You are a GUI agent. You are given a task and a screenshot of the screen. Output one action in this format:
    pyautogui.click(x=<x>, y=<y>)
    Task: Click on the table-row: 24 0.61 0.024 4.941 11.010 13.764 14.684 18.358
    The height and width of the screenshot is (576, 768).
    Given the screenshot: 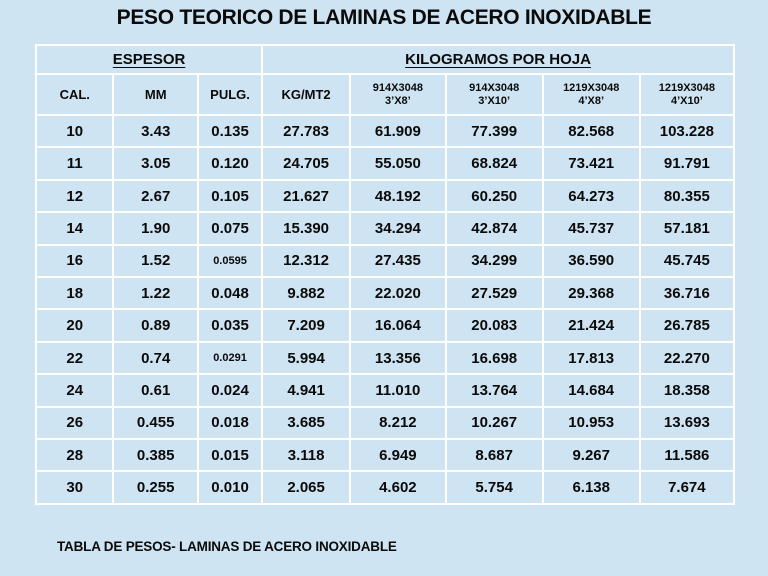 What is the action you would take?
    pyautogui.click(x=385, y=390)
    